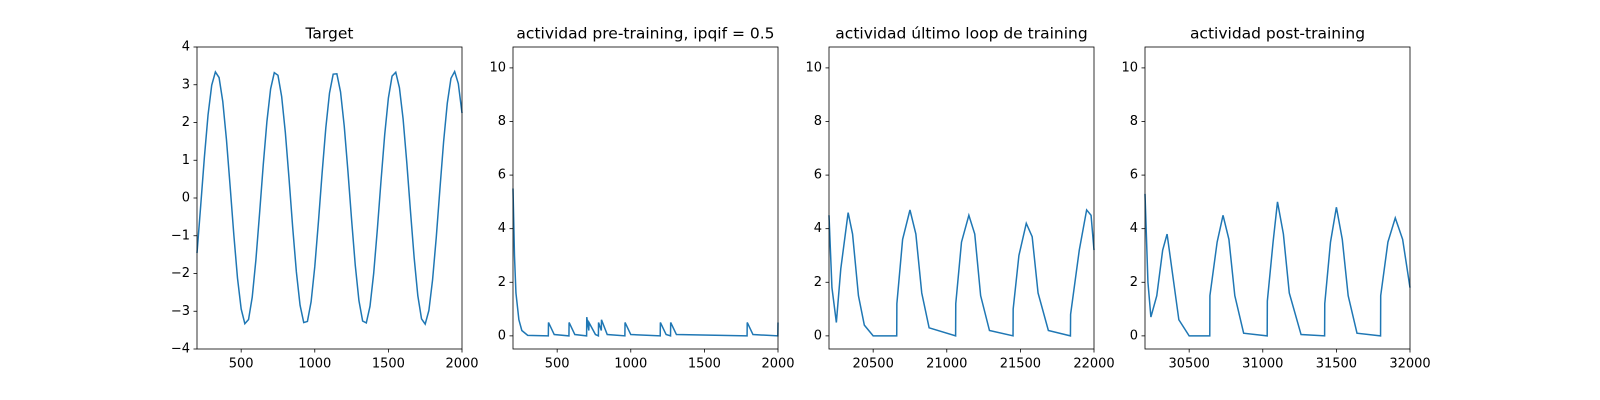  I want to click on x-tick-label: 31000, so click(1262, 364).